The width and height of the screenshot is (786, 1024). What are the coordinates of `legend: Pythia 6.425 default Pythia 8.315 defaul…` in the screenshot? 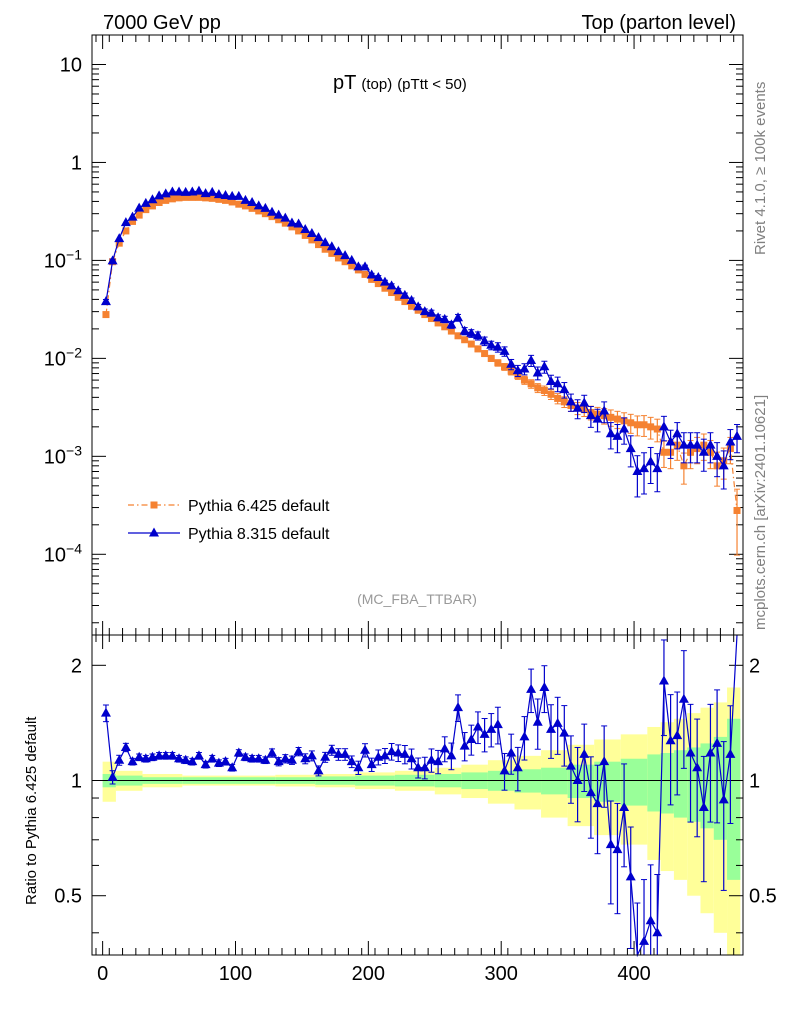 It's located at (229, 520).